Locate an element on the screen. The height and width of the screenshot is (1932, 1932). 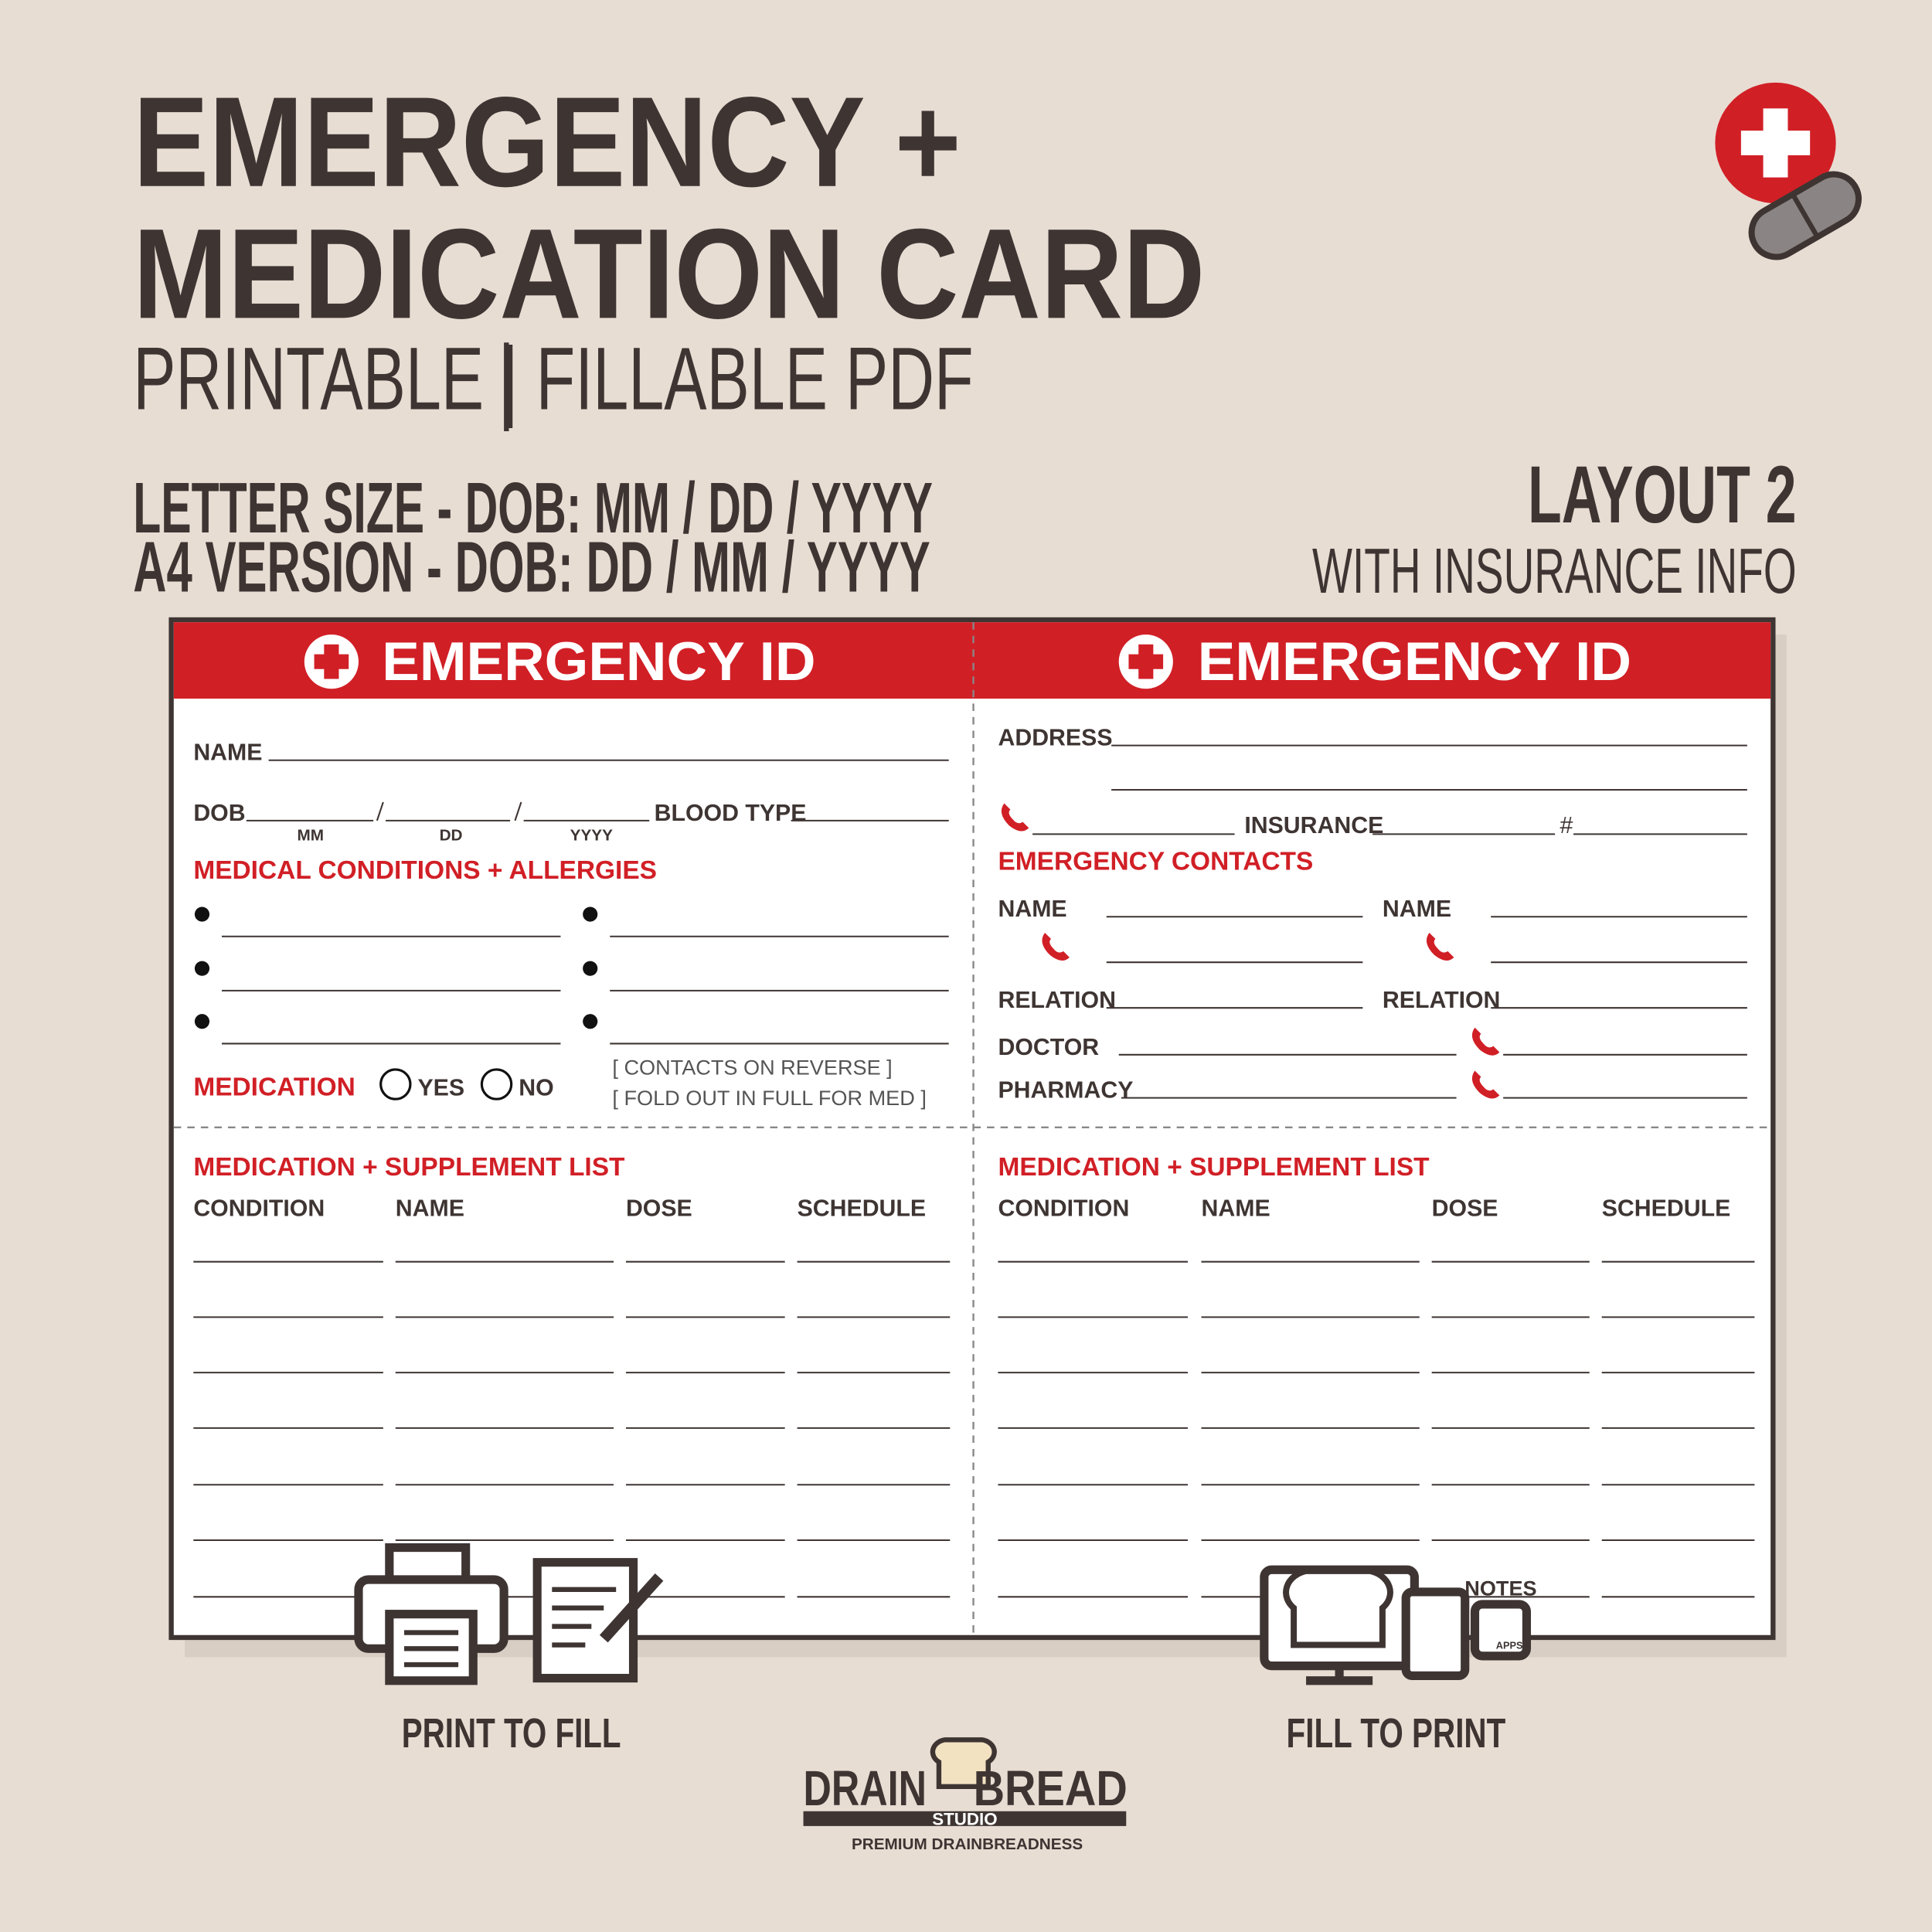
icon-label: NOTES is located at coordinates (1500, 1588).